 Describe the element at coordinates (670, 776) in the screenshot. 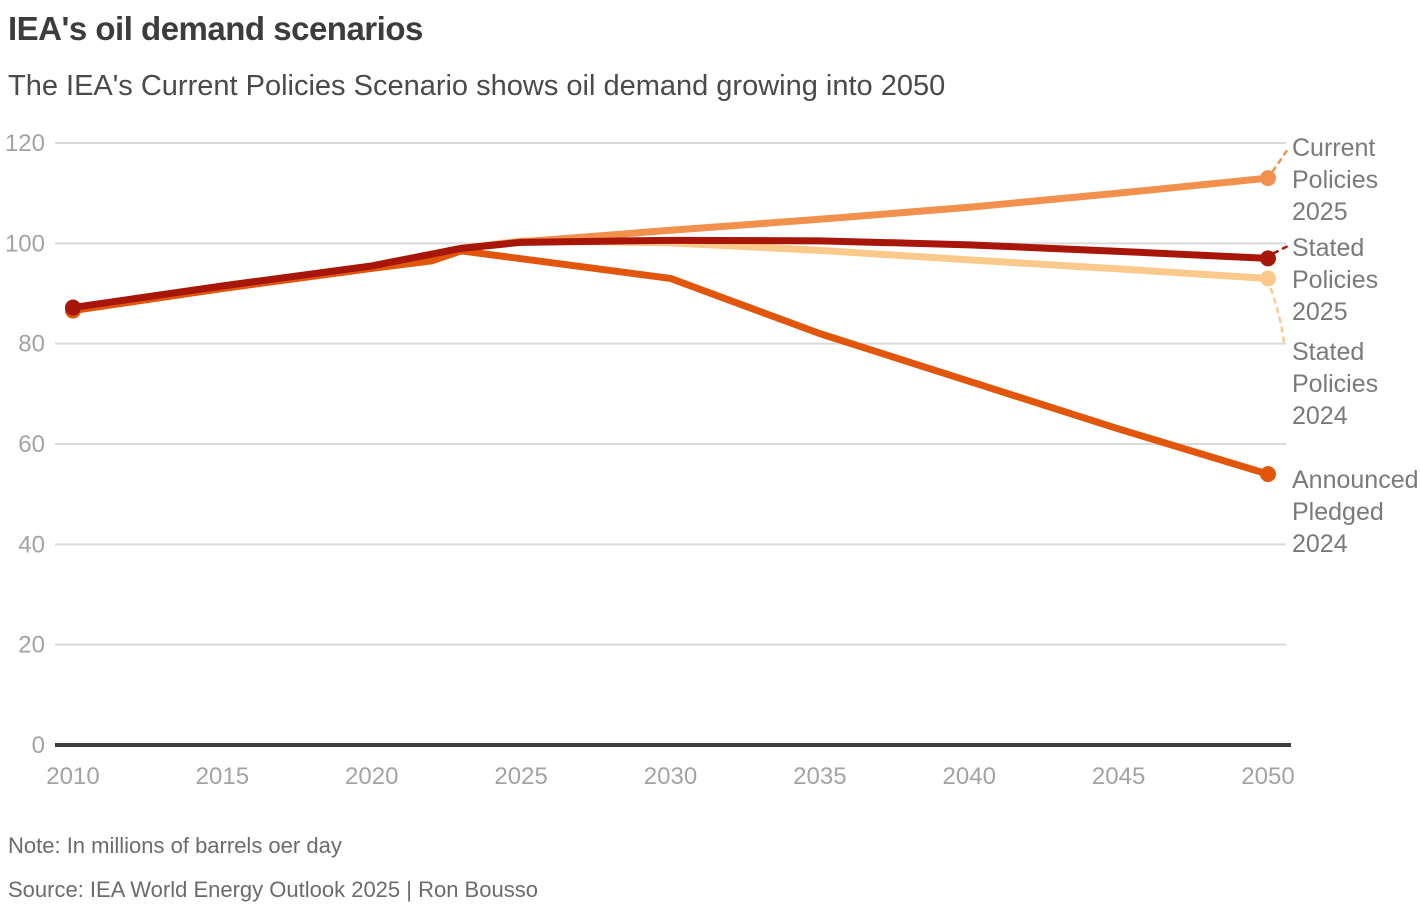

I see `x-tick-label-2030: 2030` at that location.